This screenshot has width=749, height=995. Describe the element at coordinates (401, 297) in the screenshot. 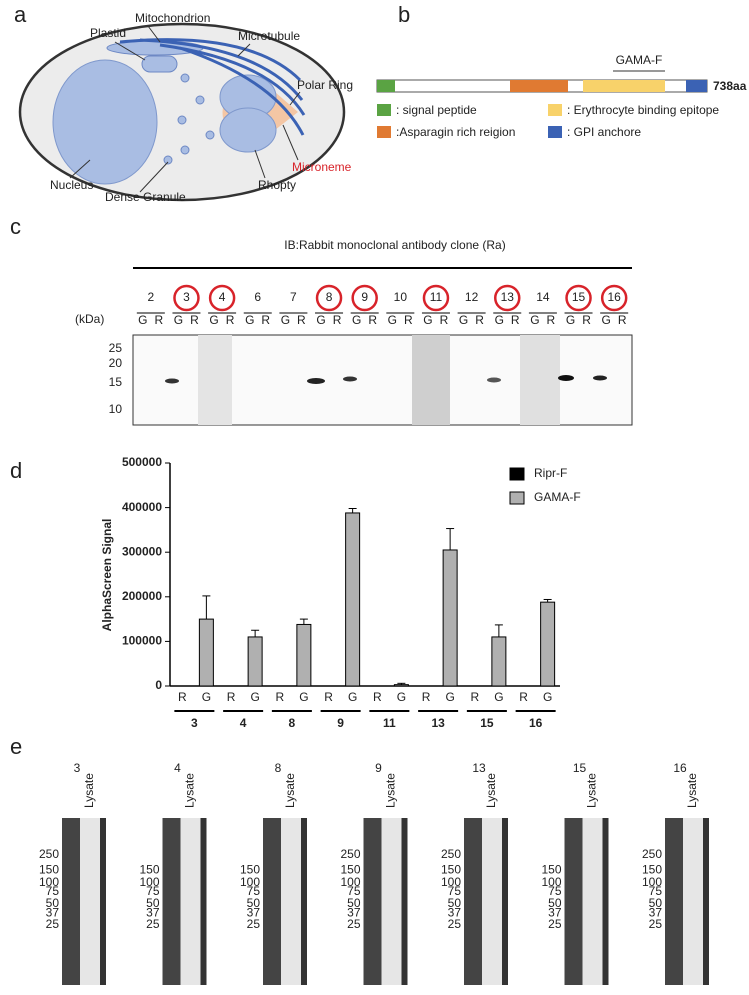

I see `clone-label: 10` at that location.